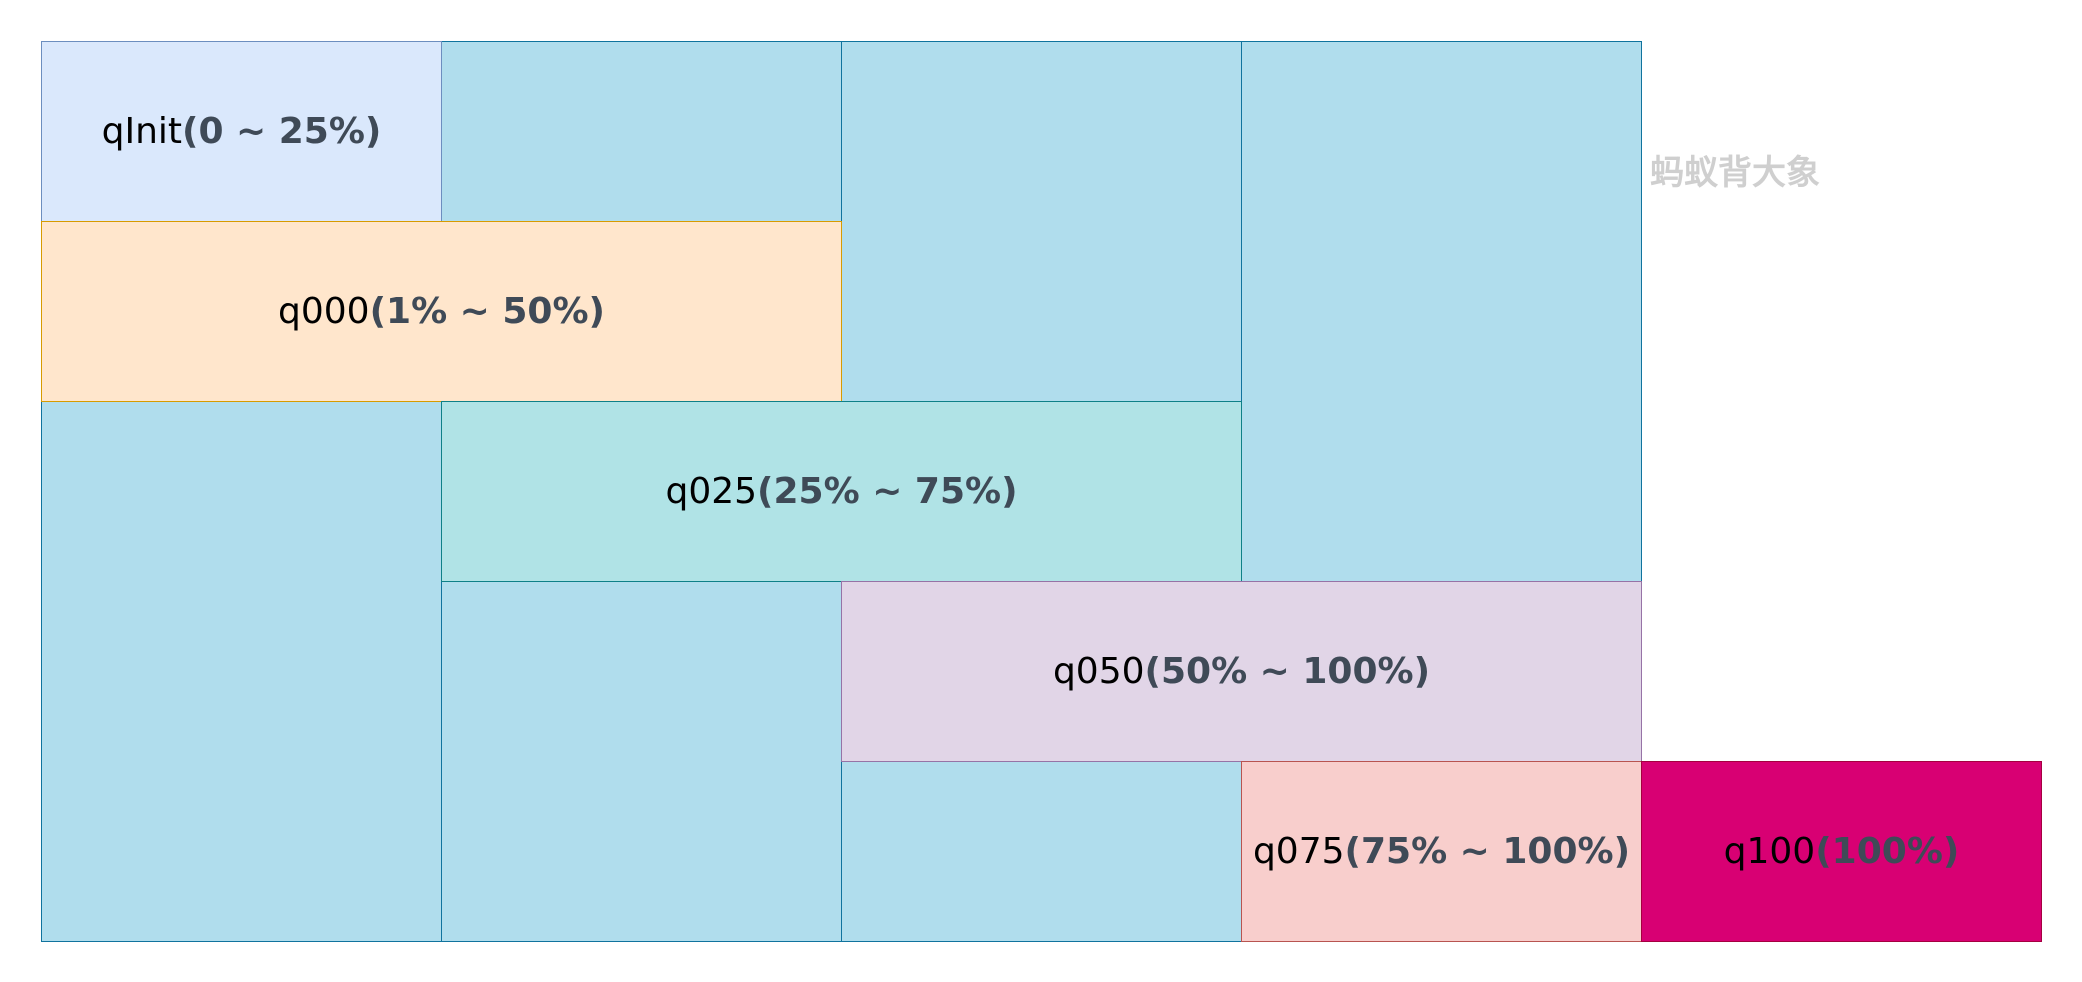 This screenshot has width=2082, height=982. Describe the element at coordinates (1441, 311) in the screenshot. I see `background-cell` at that location.